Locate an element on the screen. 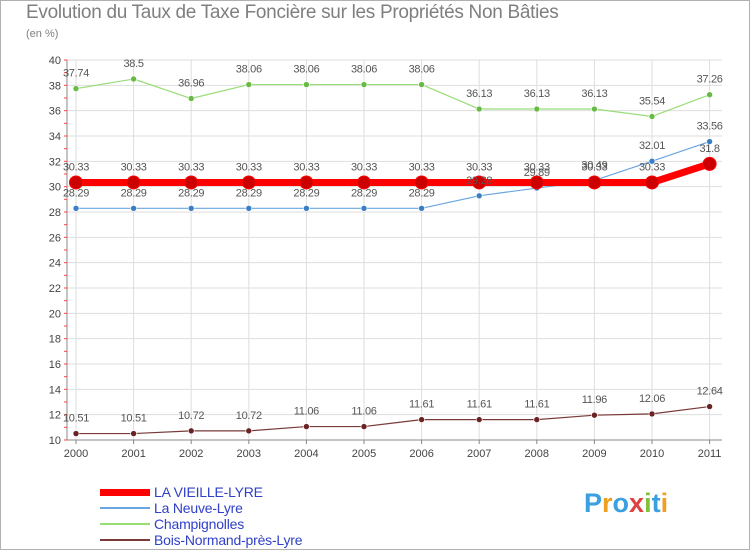 The height and width of the screenshot is (550, 750). y-tick-label: 38 is located at coordinates (55, 86).